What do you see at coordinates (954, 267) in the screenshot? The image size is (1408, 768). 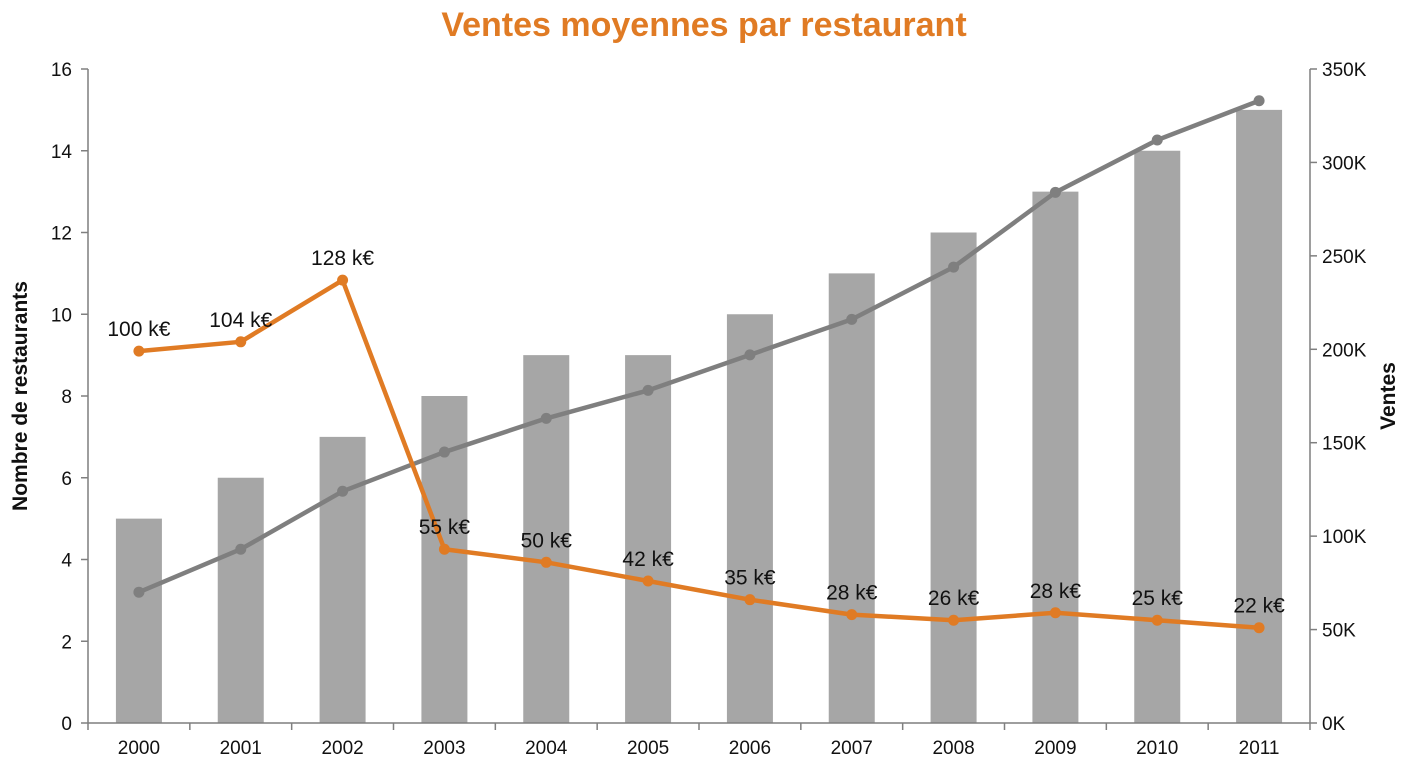 I see `point-1-2008` at bounding box center [954, 267].